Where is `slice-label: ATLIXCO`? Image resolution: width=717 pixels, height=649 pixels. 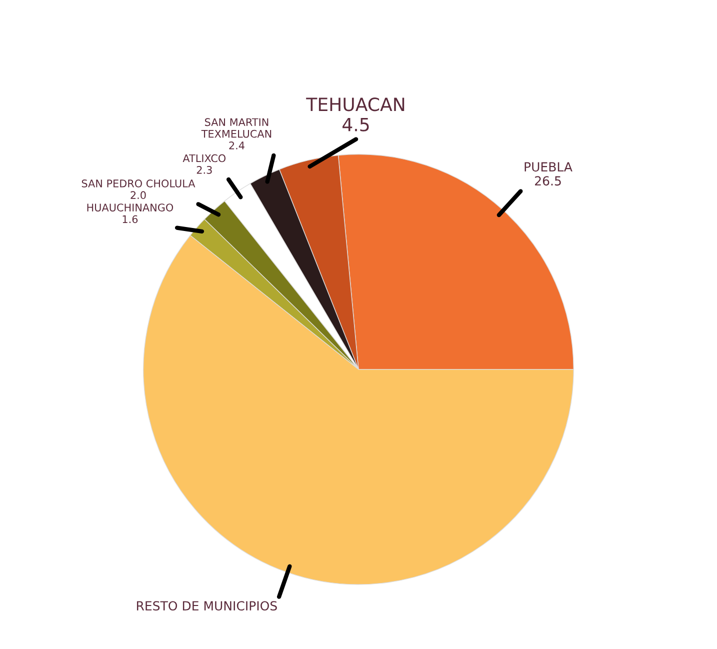
slice-label: ATLIXCO is located at coordinates (204, 158).